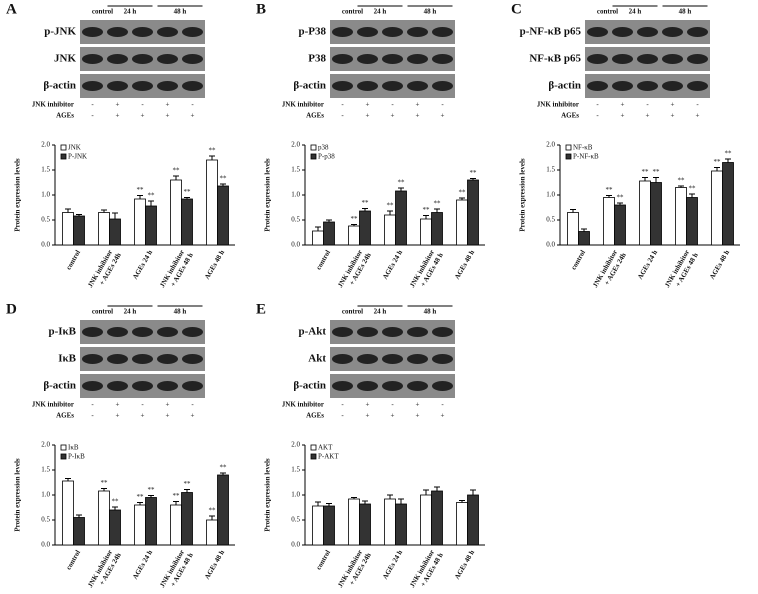  What do you see at coordinates (555, 59) in the screenshot?
I see `blot-row-label: NF-κB p65` at bounding box center [555, 59].